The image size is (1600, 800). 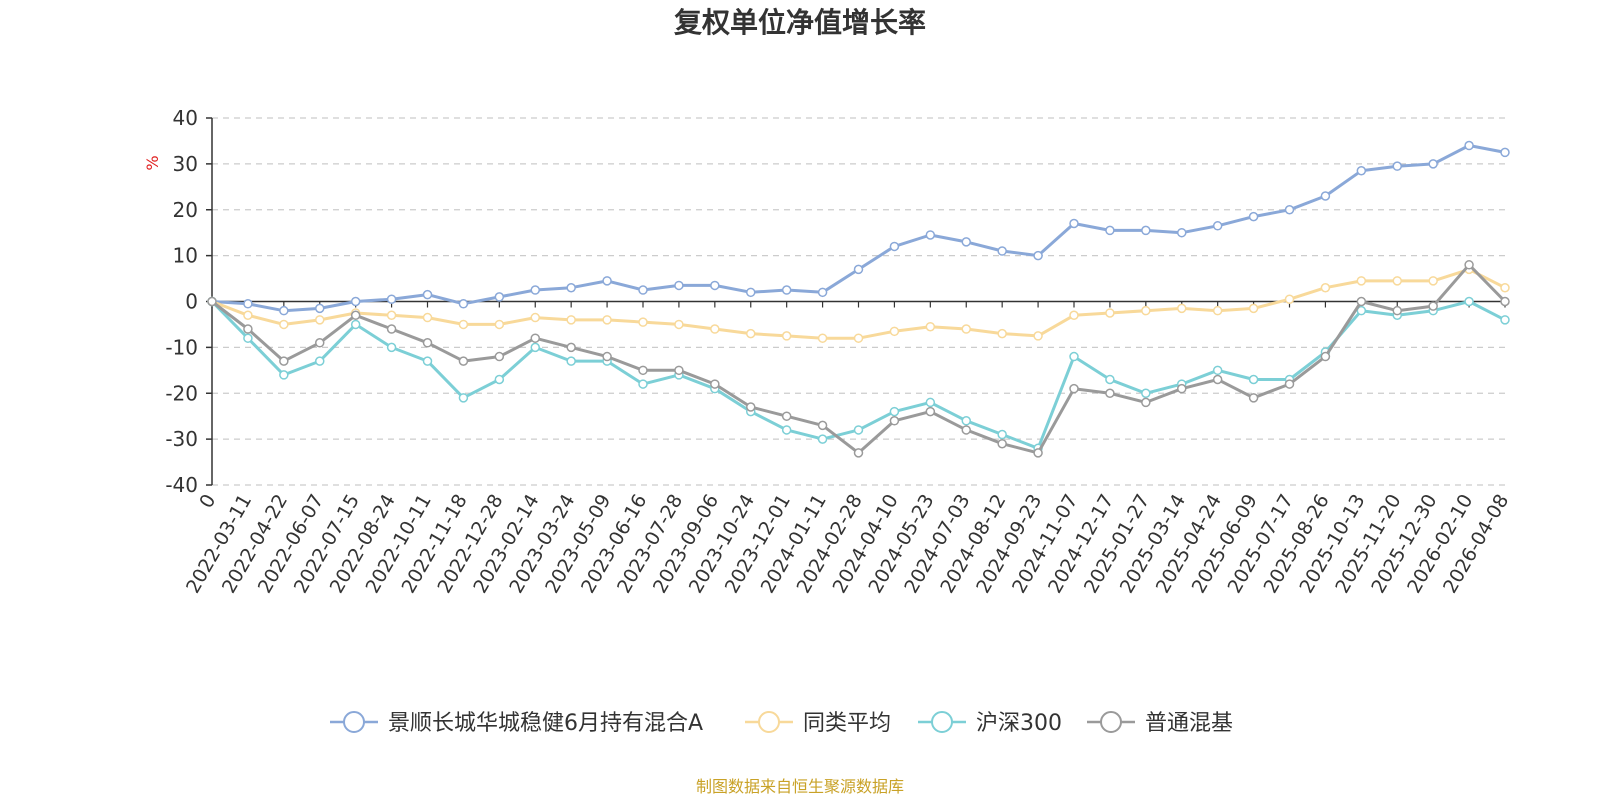 I want to click on legend: 景顺长城华城稳健6月持有混合A 同类平均 沪深300 普通混基, so click(x=781, y=723).